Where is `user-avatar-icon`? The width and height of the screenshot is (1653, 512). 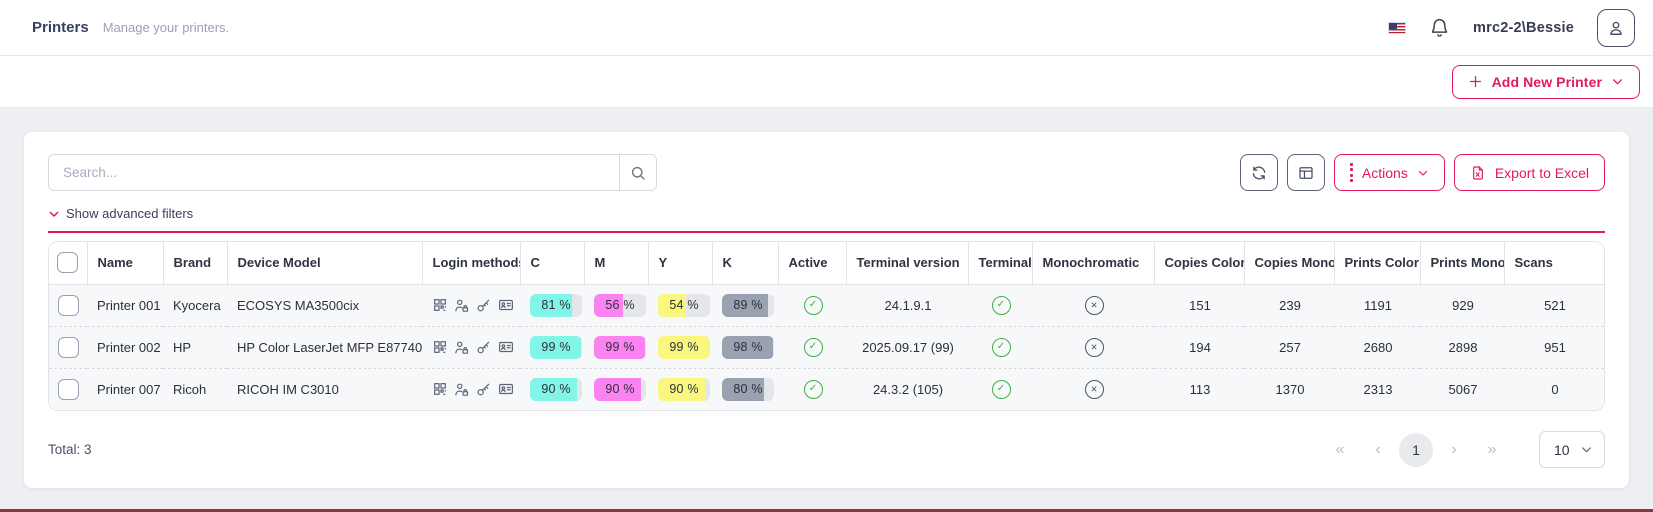 user-avatar-icon is located at coordinates (1616, 28).